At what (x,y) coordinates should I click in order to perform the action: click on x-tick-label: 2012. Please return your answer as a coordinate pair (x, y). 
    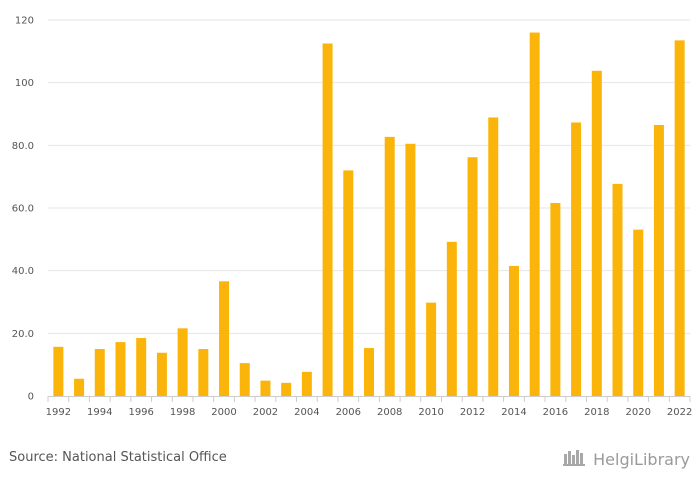
    Looking at the image, I should click on (472, 412).